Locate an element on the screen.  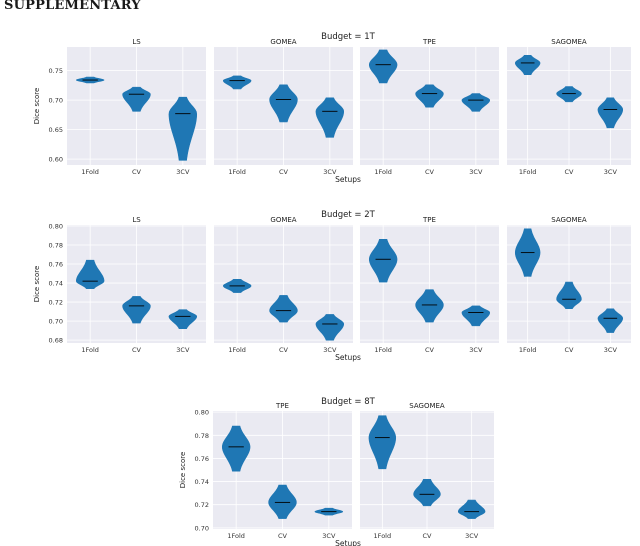
y-tick-label: 0.68 is located at coordinates (56, 341).